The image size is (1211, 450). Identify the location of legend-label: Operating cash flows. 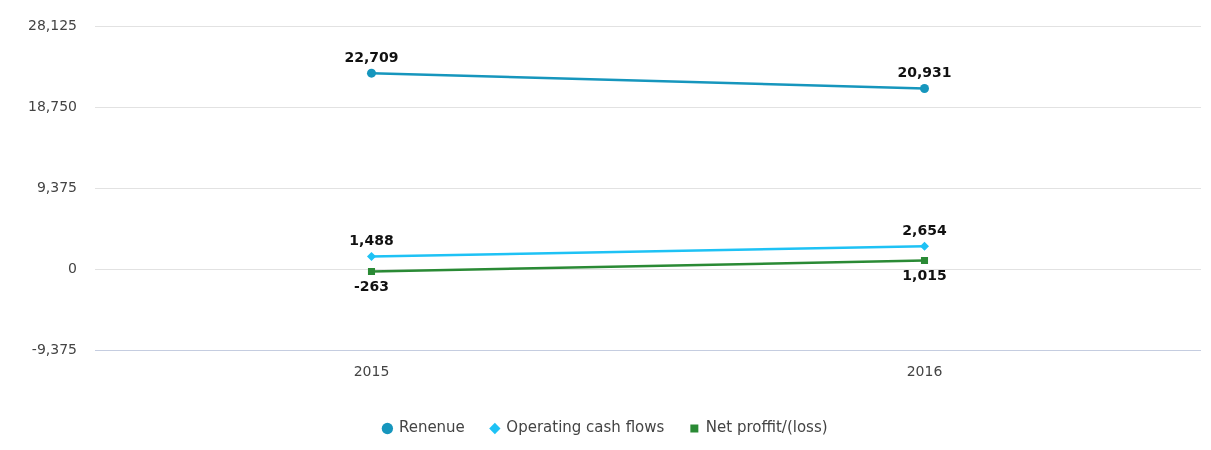
(585, 427).